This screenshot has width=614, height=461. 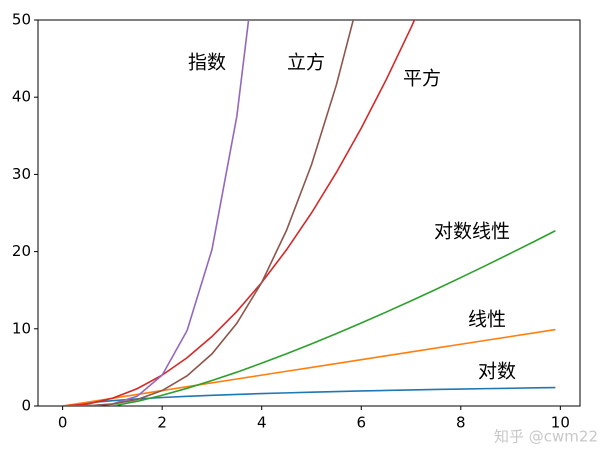 I want to click on y-tick-label: 10, so click(x=21, y=328).